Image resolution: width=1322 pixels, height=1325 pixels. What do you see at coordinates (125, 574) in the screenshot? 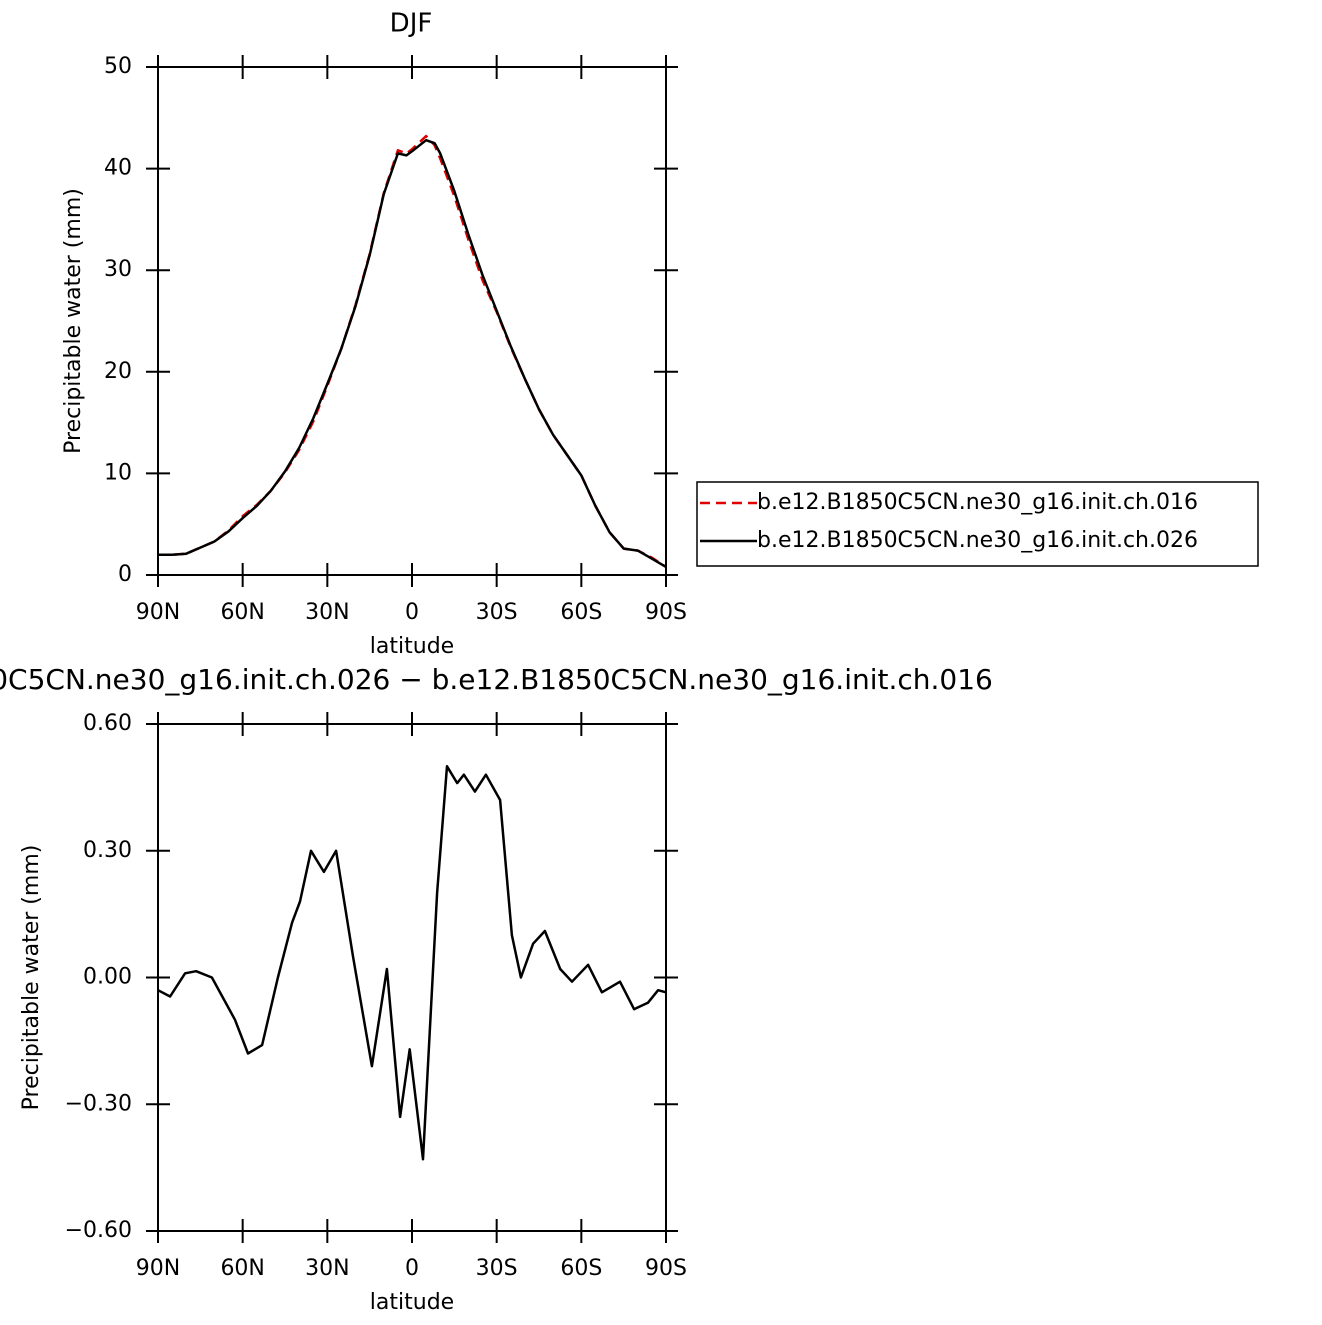
I see `y-tick-label: 0` at bounding box center [125, 574].